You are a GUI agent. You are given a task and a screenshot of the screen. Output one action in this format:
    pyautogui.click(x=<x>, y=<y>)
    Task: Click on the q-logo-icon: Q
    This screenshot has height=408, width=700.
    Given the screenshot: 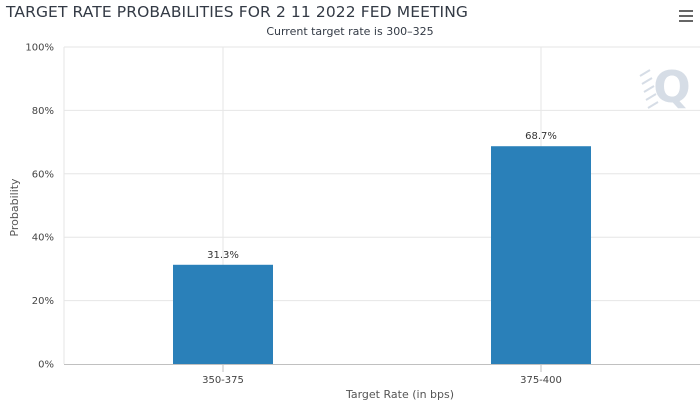 What is the action you would take?
    pyautogui.click(x=665, y=87)
    